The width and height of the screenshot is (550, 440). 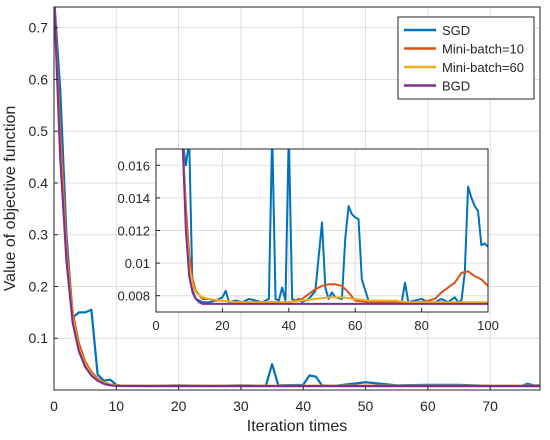 I want to click on main-x-tick-label: 40, so click(x=303, y=406).